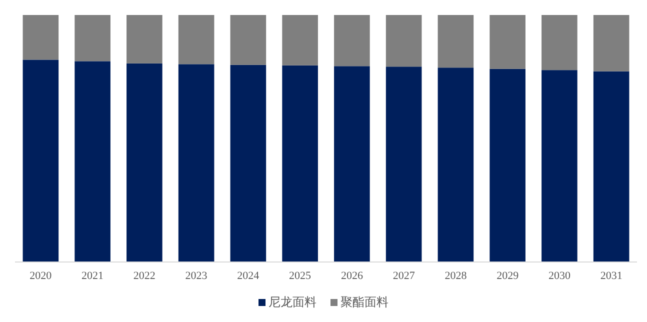  What do you see at coordinates (559, 276) in the screenshot?
I see `x-tick-label: 2030` at bounding box center [559, 276].